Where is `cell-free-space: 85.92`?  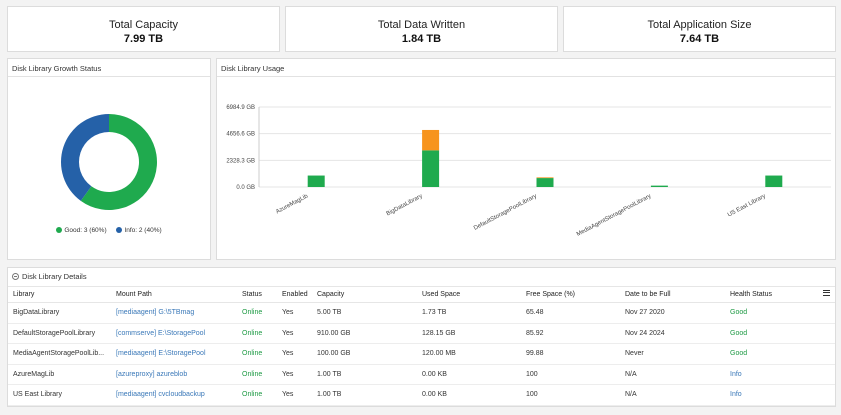 cell-free-space: 85.92 is located at coordinates (570, 333).